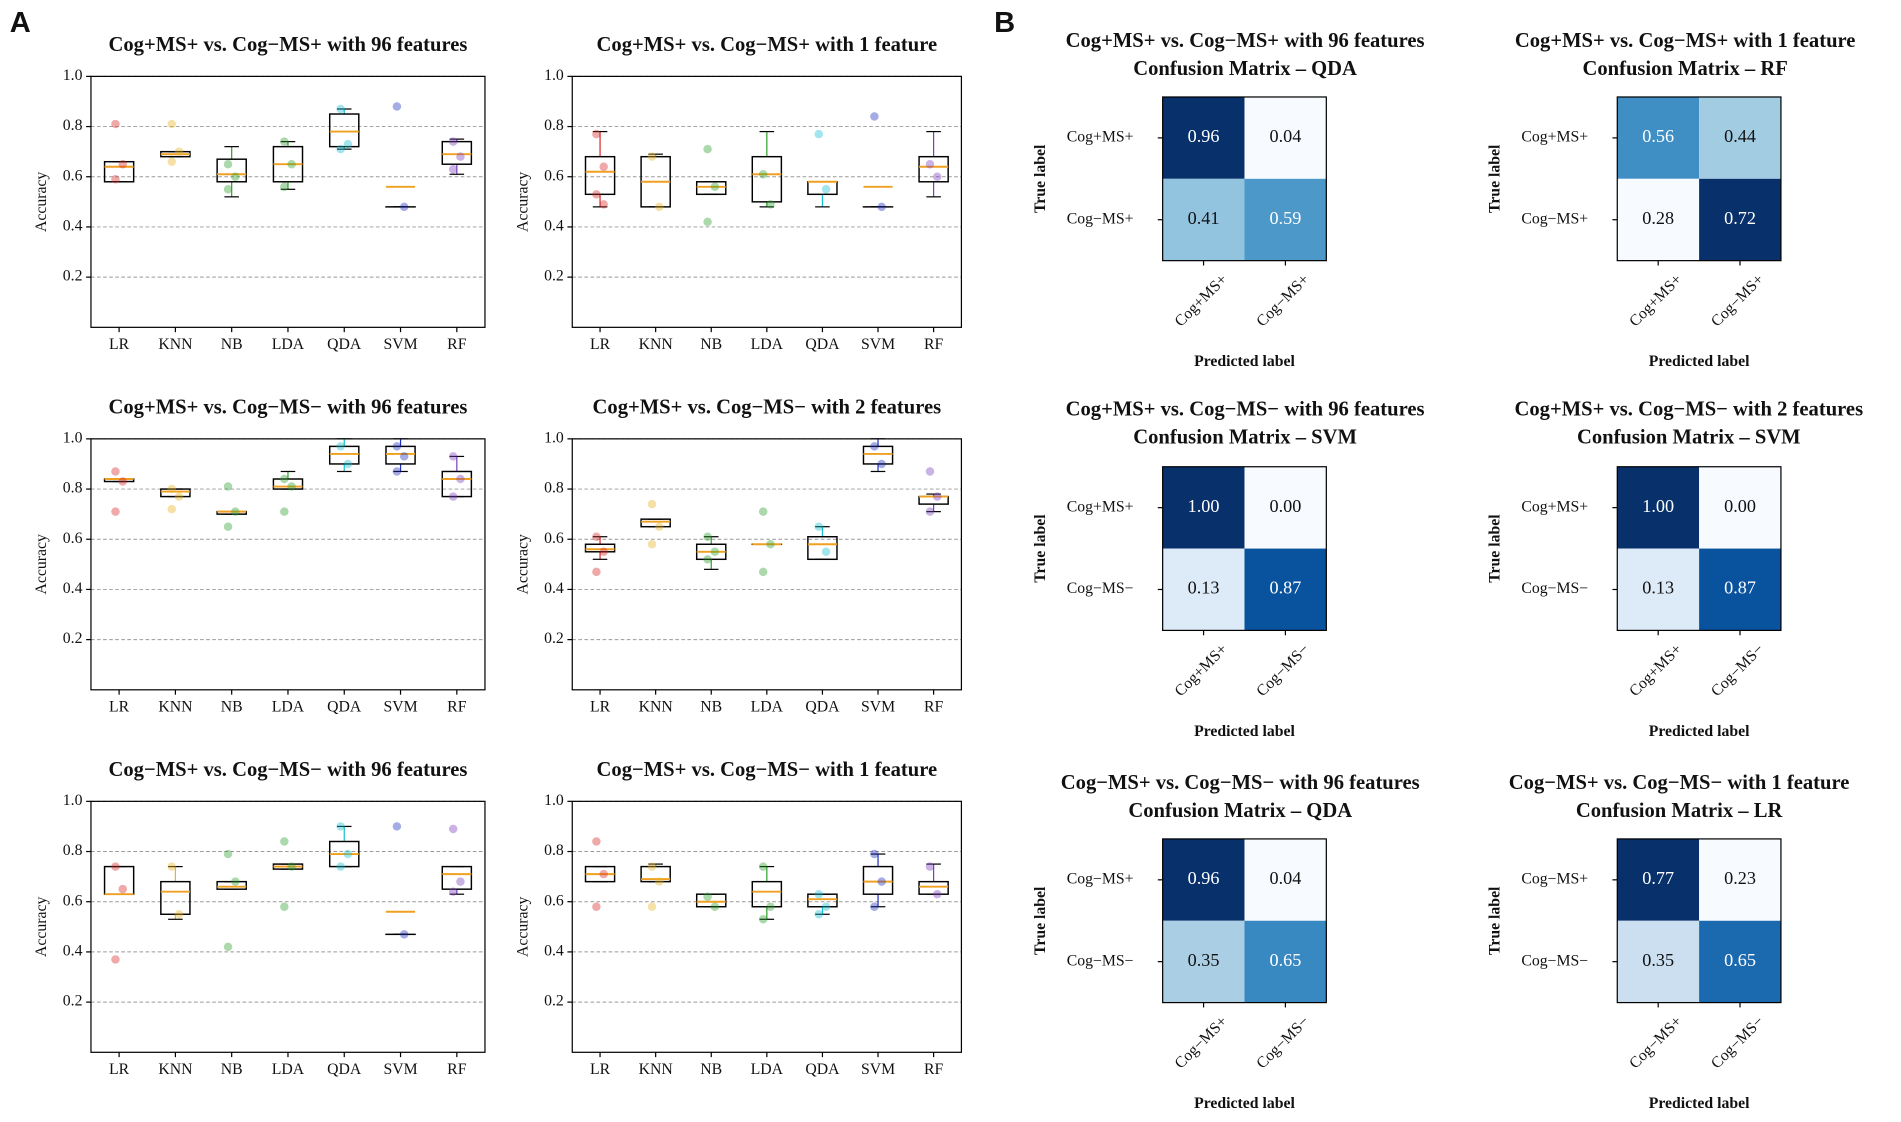 Image resolution: width=1901 pixels, height=1122 pixels. I want to click on chart-title: Cog+MS+ vs. Cog−MS− with 96 features, so click(288, 407).